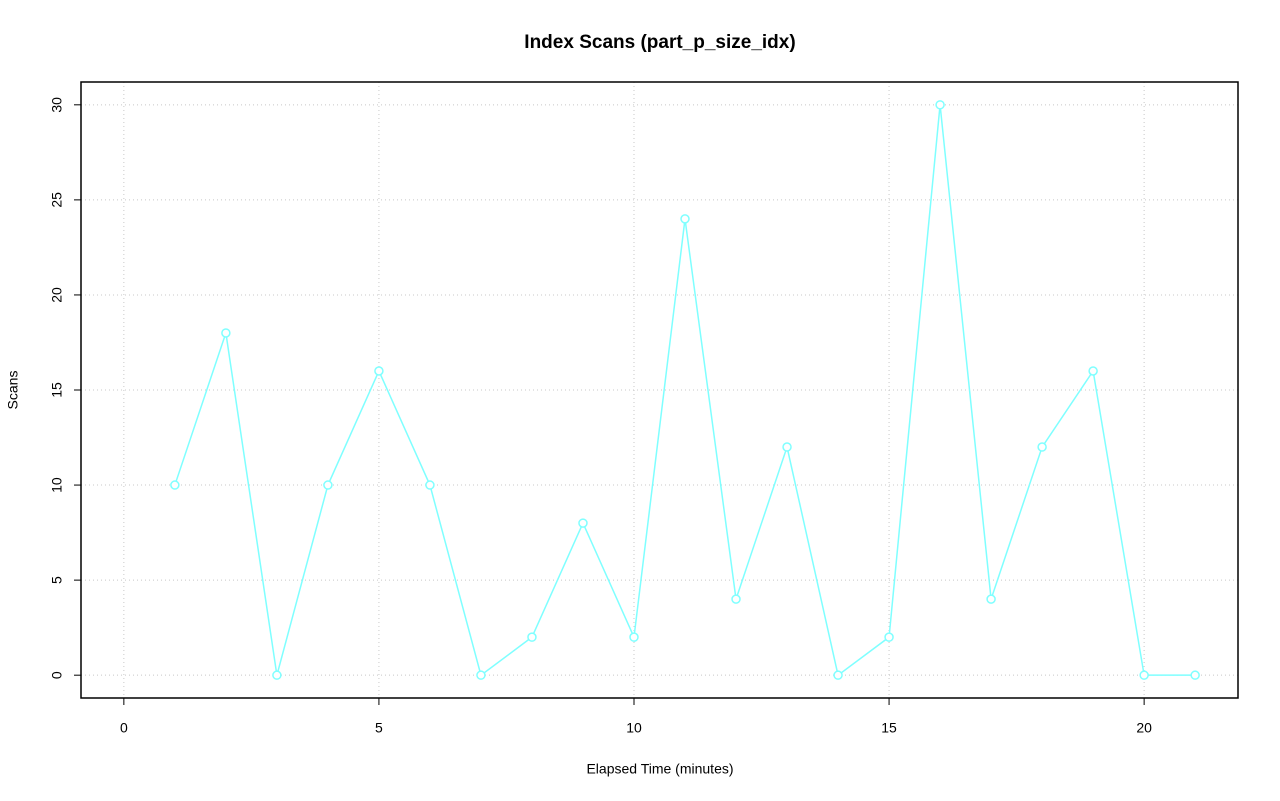 This screenshot has width=1280, height=801. Describe the element at coordinates (57, 485) in the screenshot. I see `y-tick-label: 10` at that location.